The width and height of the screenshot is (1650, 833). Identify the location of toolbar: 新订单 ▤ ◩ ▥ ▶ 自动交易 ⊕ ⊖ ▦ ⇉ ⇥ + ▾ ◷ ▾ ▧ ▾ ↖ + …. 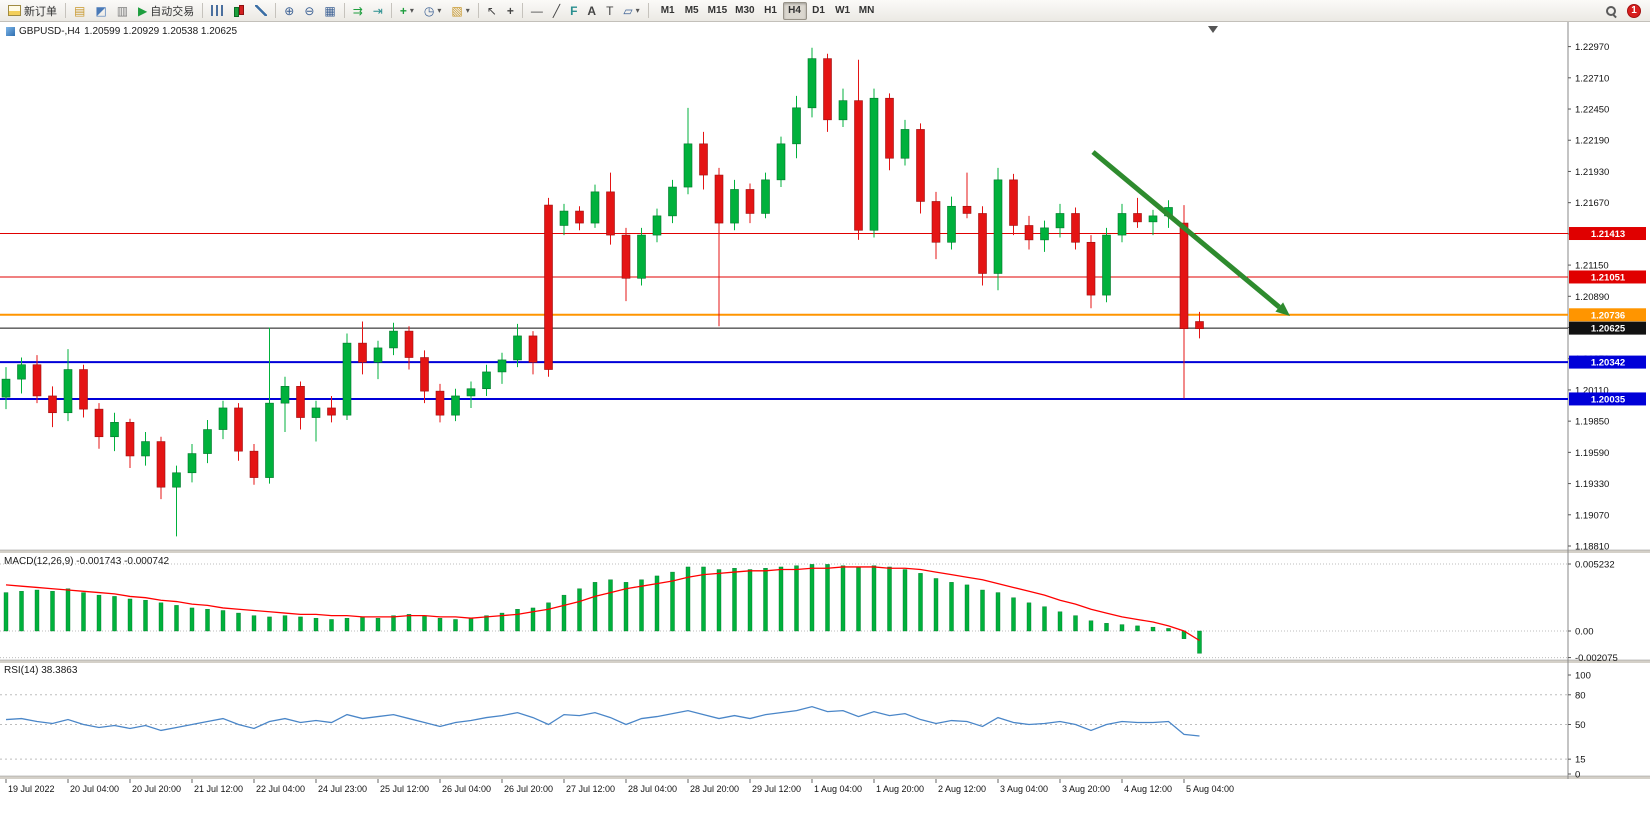
(825, 11).